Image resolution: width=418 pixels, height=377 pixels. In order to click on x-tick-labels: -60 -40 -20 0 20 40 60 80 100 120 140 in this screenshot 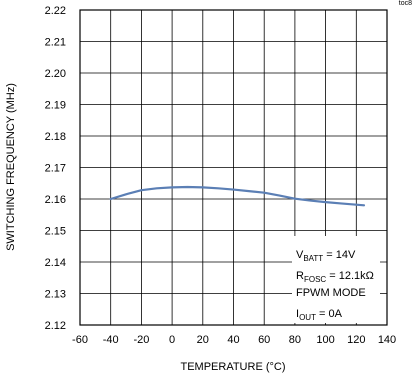, I will do `click(234, 340)`.